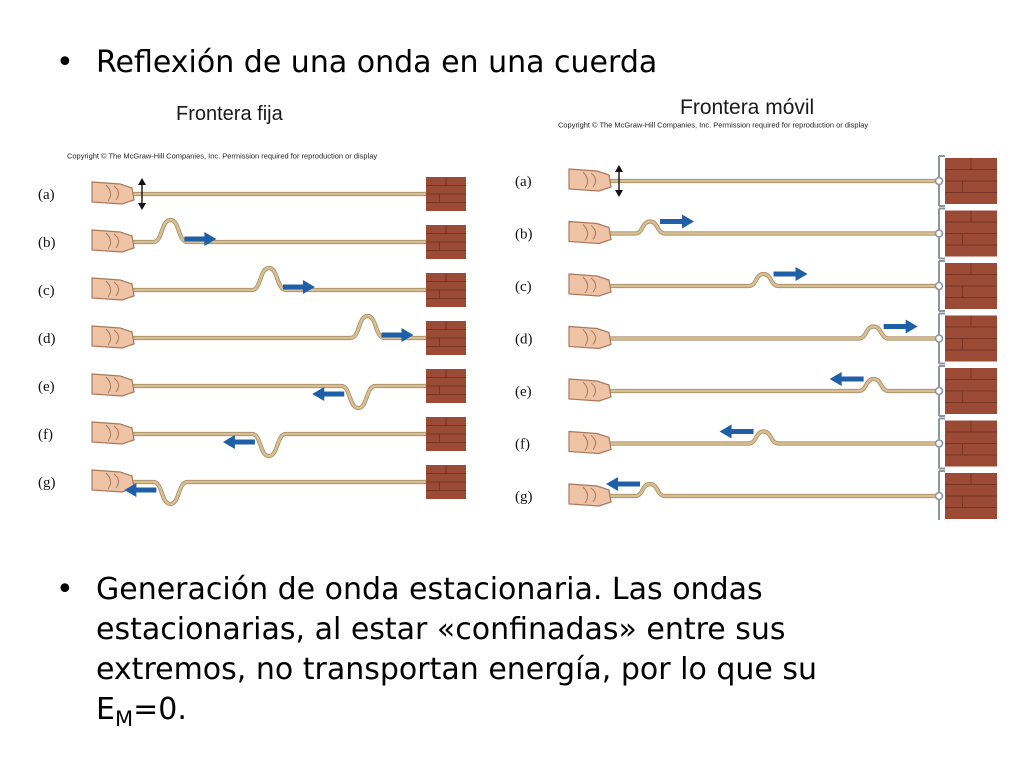  I want to click on arrow-head-down, so click(142, 206).